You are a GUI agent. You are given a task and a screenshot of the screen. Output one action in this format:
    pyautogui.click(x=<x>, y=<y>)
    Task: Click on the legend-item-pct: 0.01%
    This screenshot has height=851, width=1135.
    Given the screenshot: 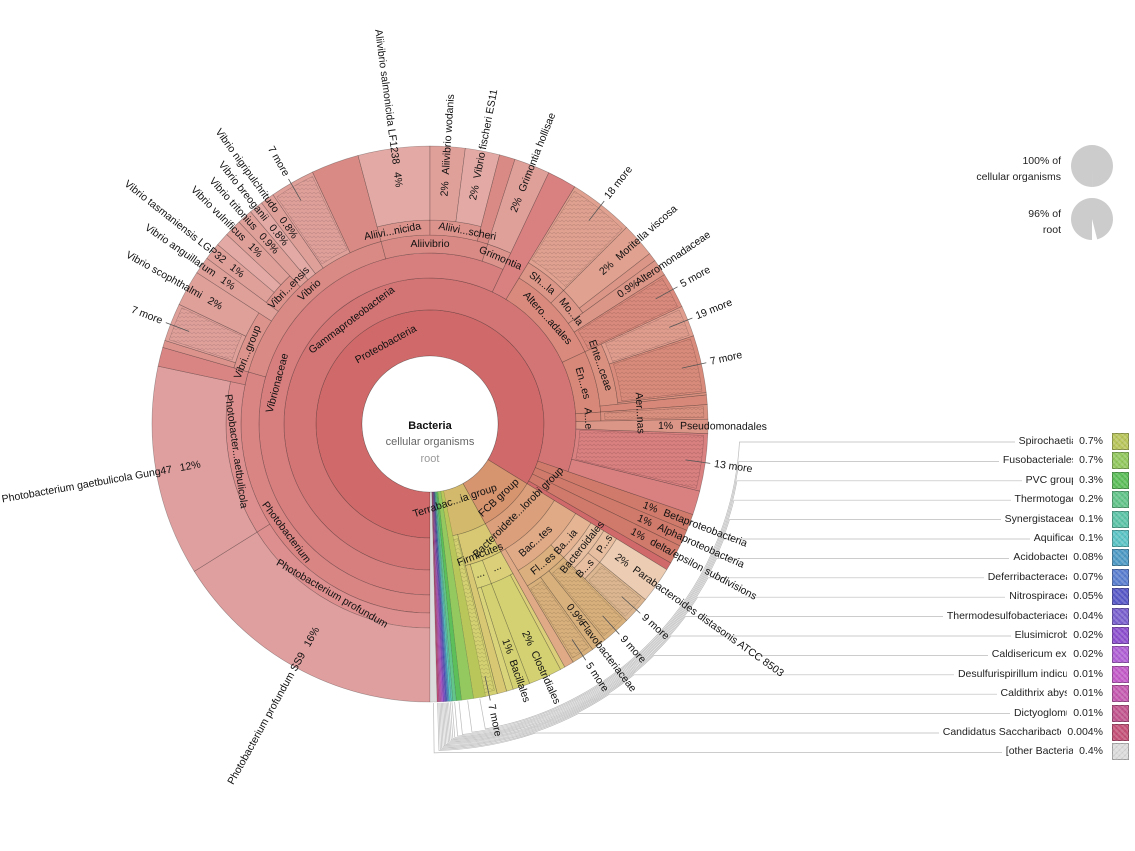 What is the action you would take?
    pyautogui.click(x=1085, y=712)
    